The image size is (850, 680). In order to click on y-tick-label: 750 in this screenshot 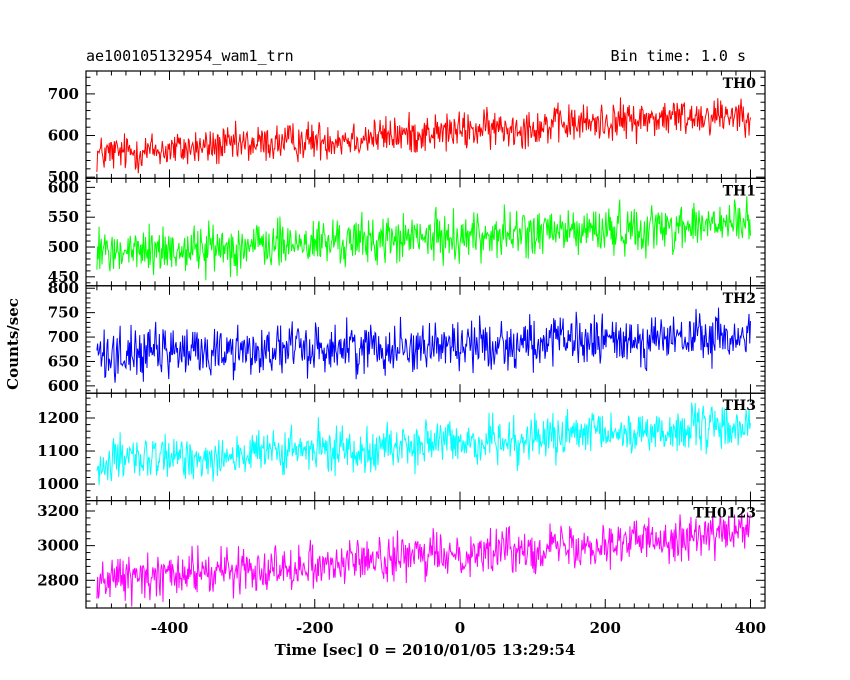, I will do `click(63, 313)`.